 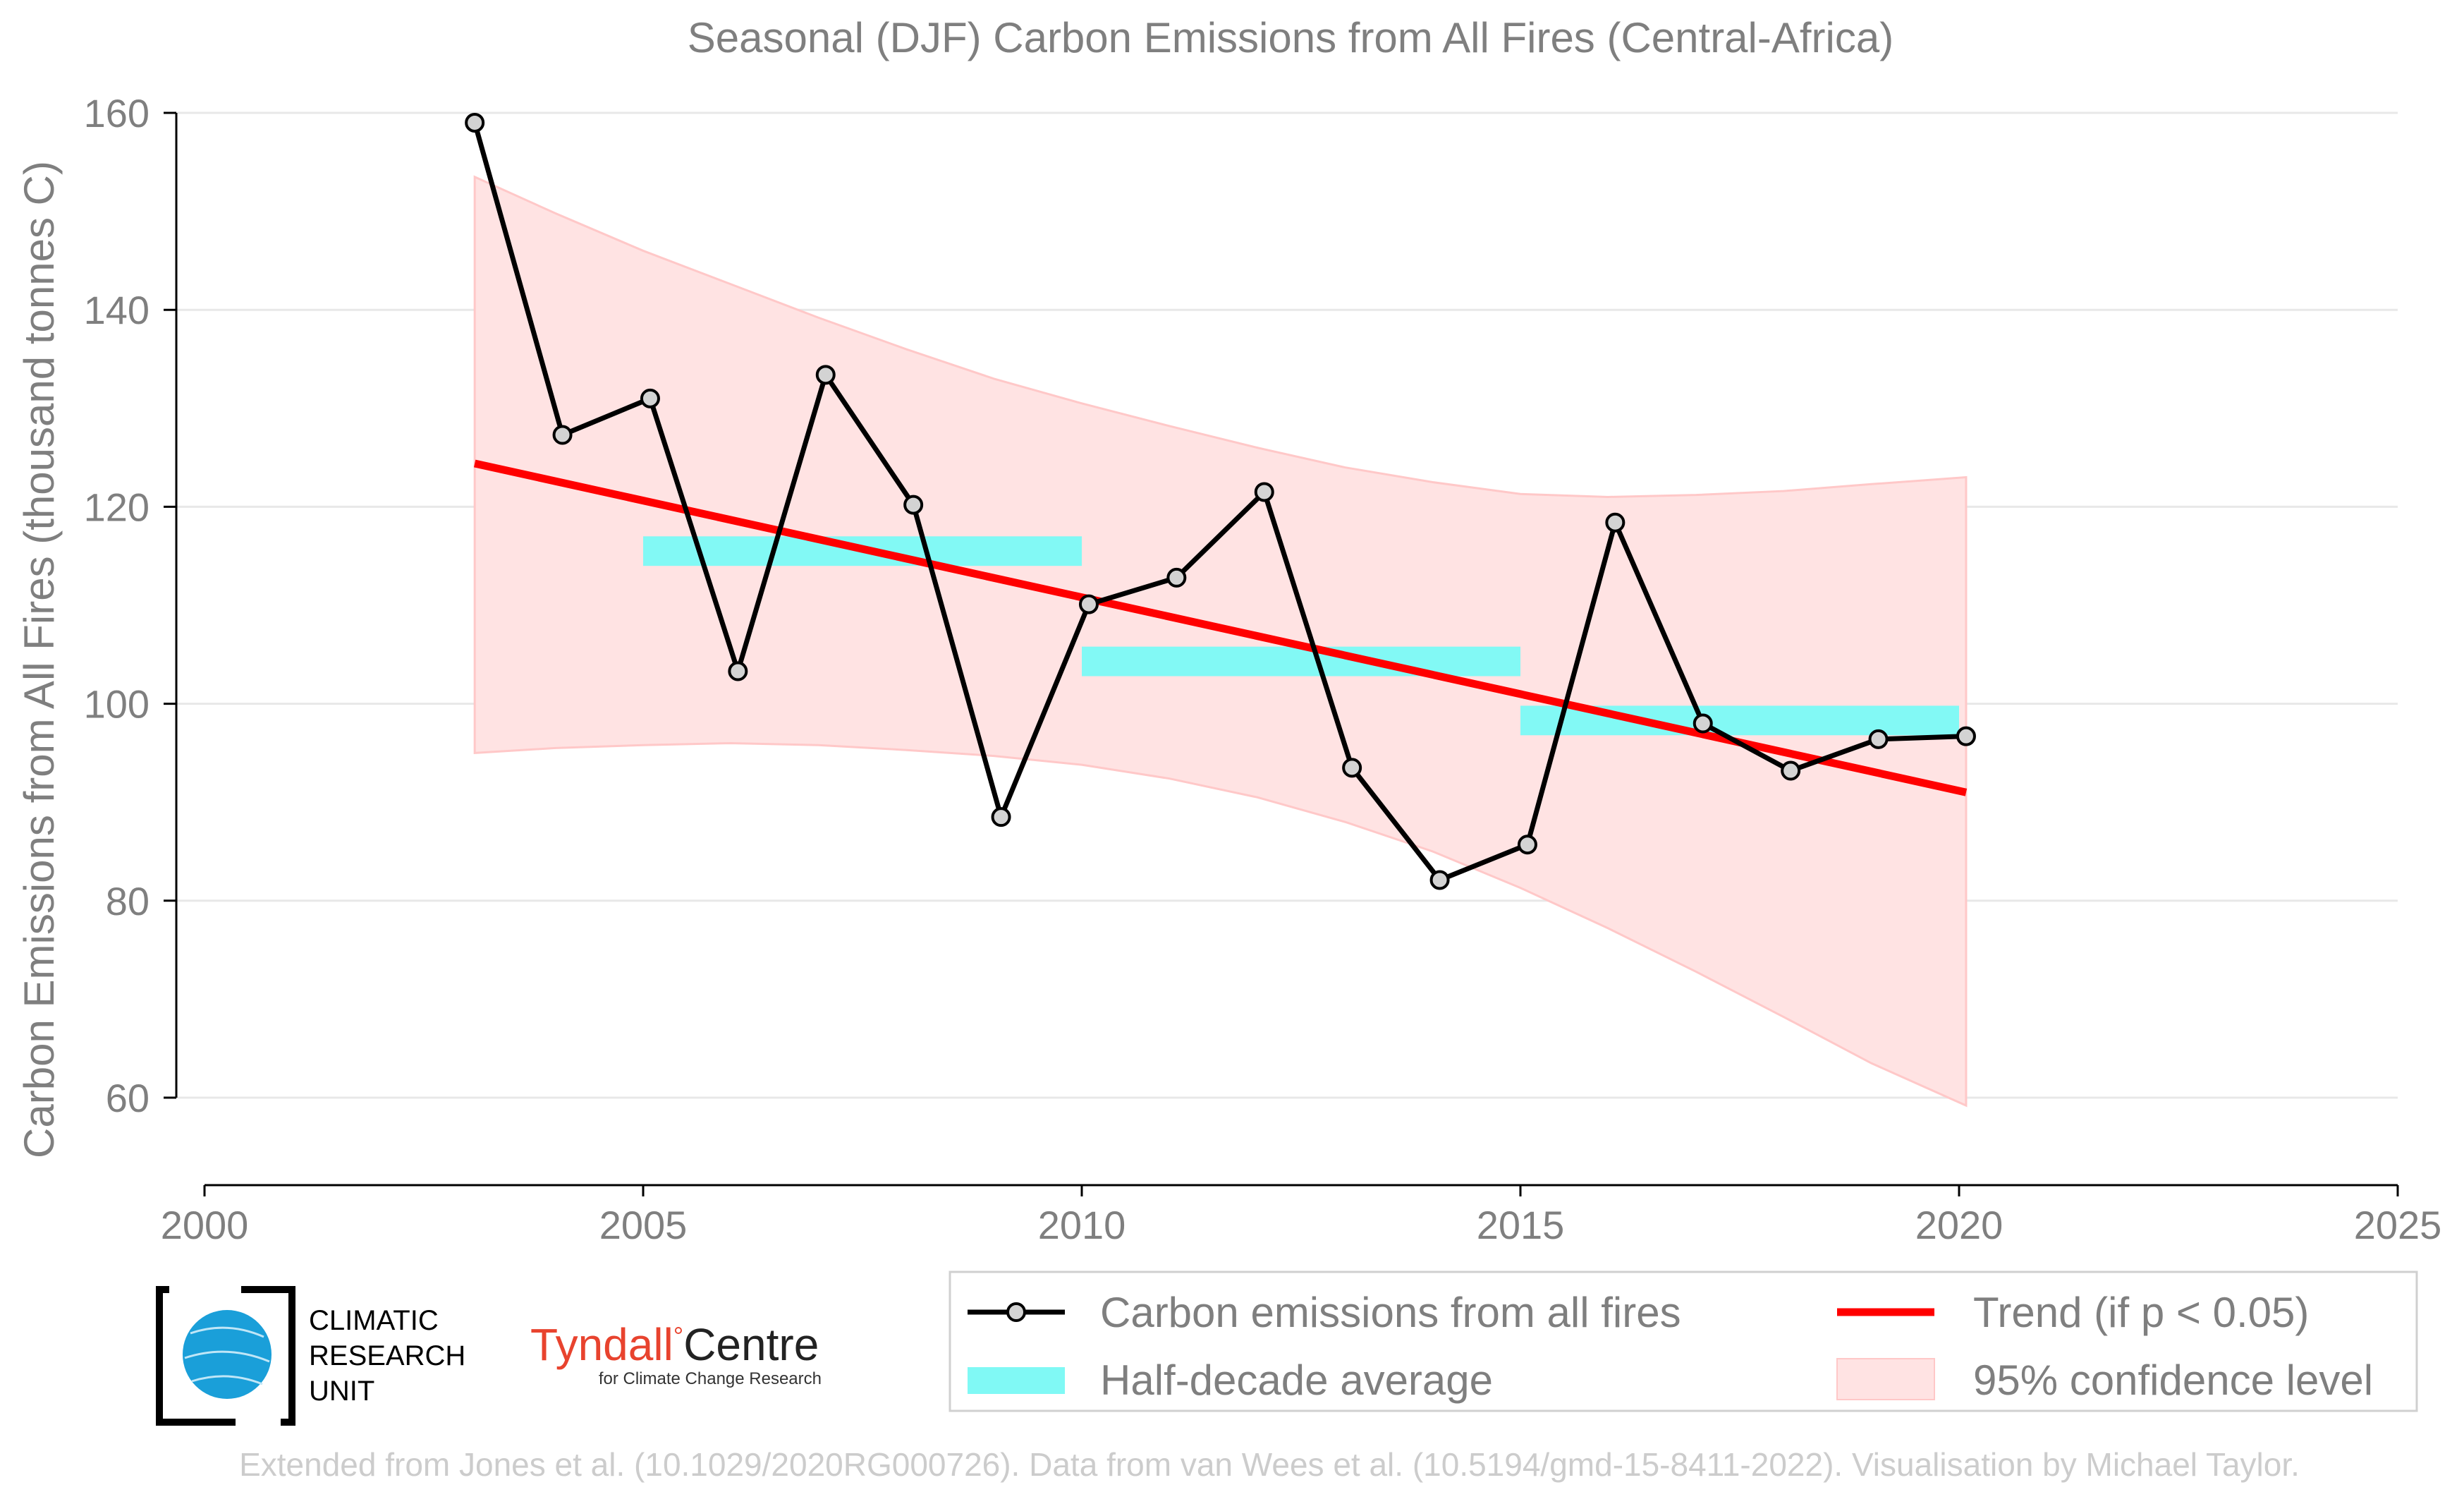 I want to click on legend-avg-swatch, so click(x=1016, y=1381).